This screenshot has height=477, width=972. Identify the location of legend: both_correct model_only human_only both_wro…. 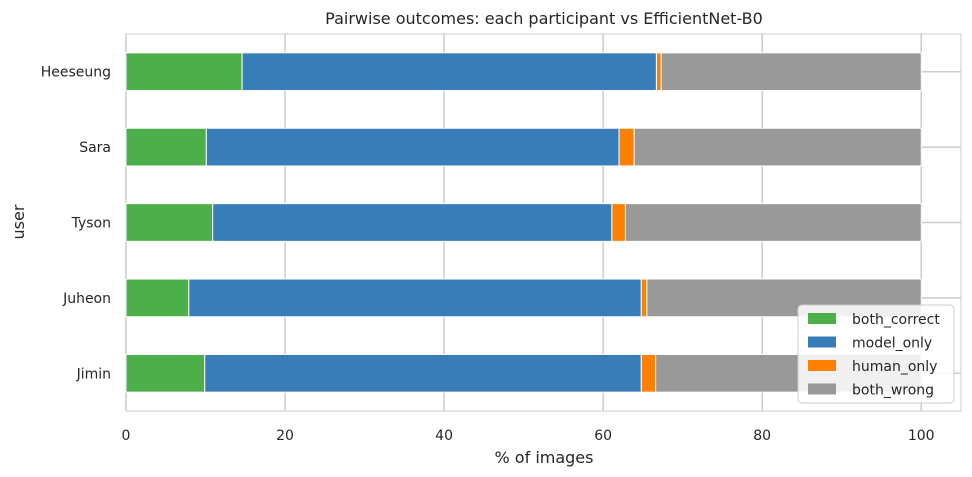
(876, 354).